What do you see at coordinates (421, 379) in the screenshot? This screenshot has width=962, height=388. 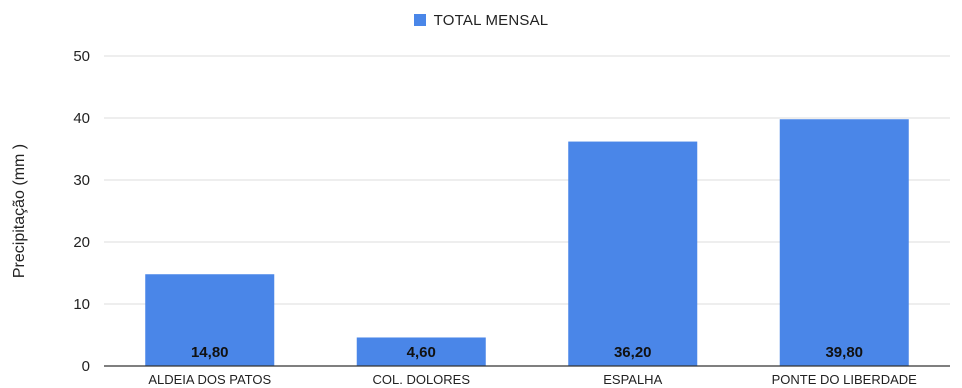 I see `x-tick-label: COL. DOLORES` at bounding box center [421, 379].